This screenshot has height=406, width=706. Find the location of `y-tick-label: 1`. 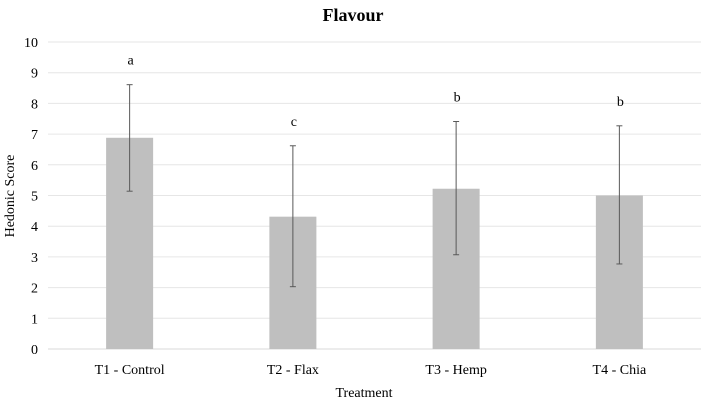

y-tick-label: 1 is located at coordinates (34, 319).